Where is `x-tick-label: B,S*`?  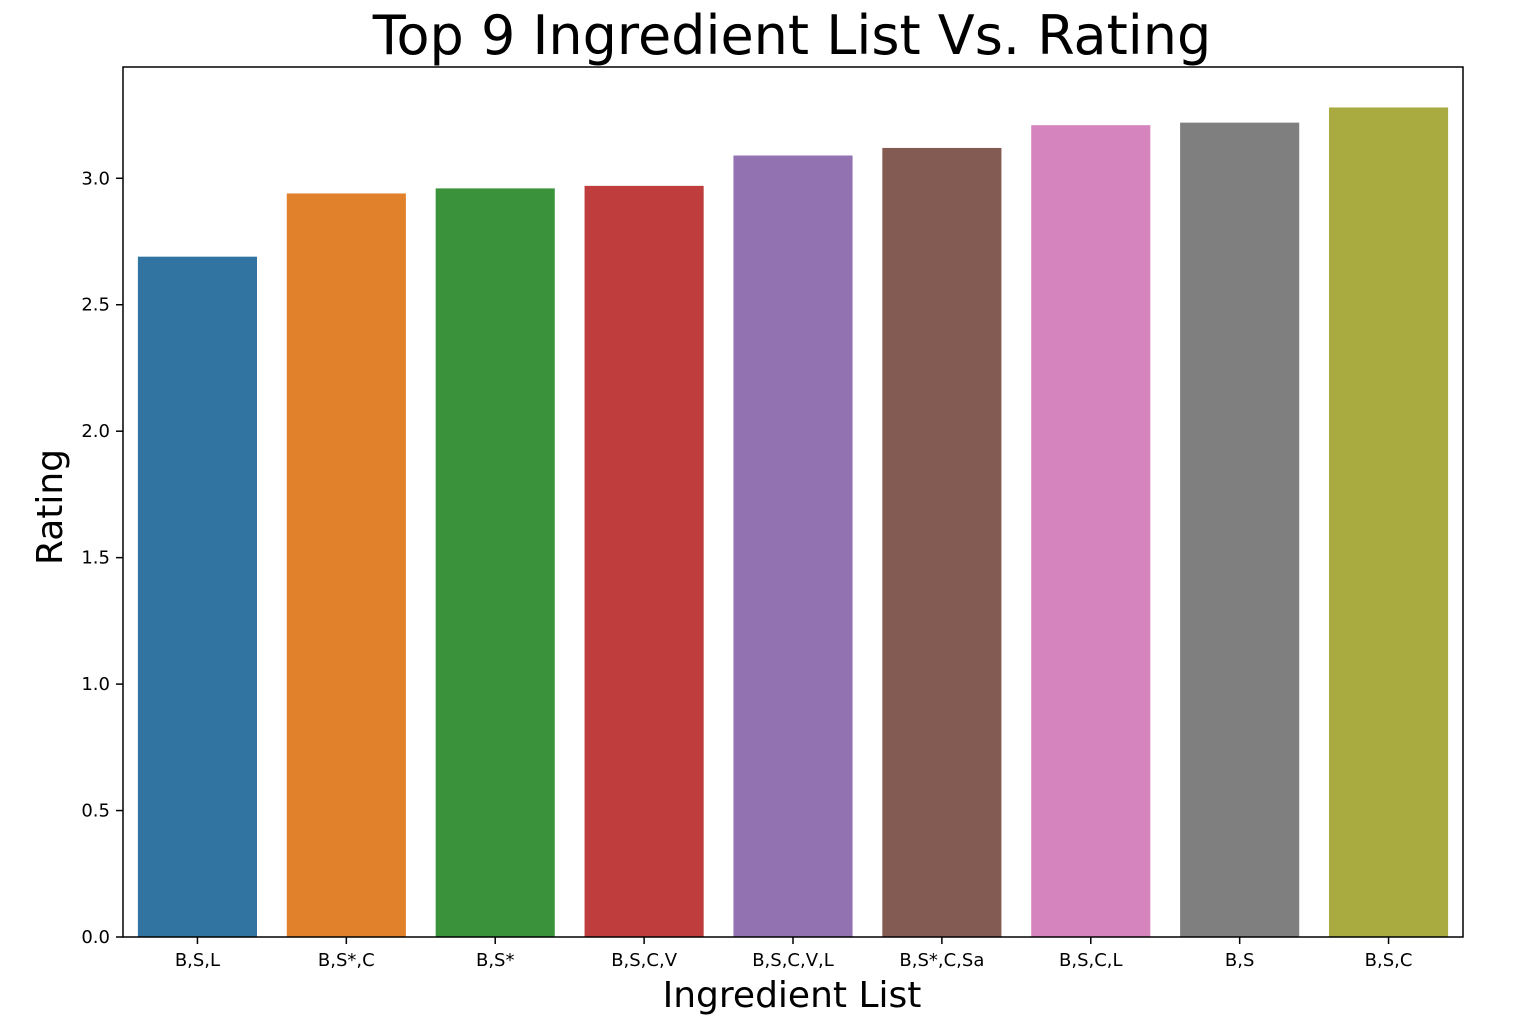 x-tick-label: B,S* is located at coordinates (495, 960).